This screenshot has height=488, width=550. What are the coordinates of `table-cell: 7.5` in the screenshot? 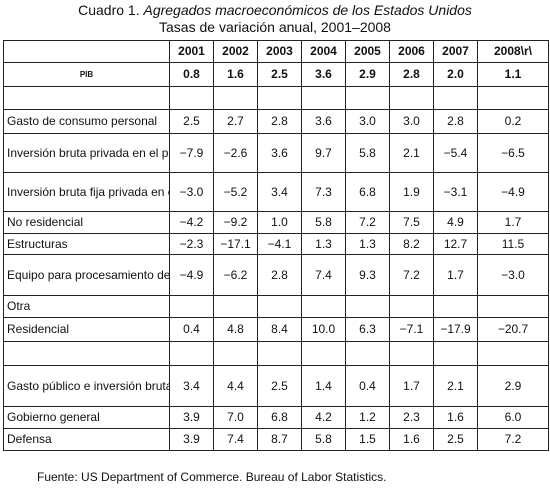 It's located at (411, 222).